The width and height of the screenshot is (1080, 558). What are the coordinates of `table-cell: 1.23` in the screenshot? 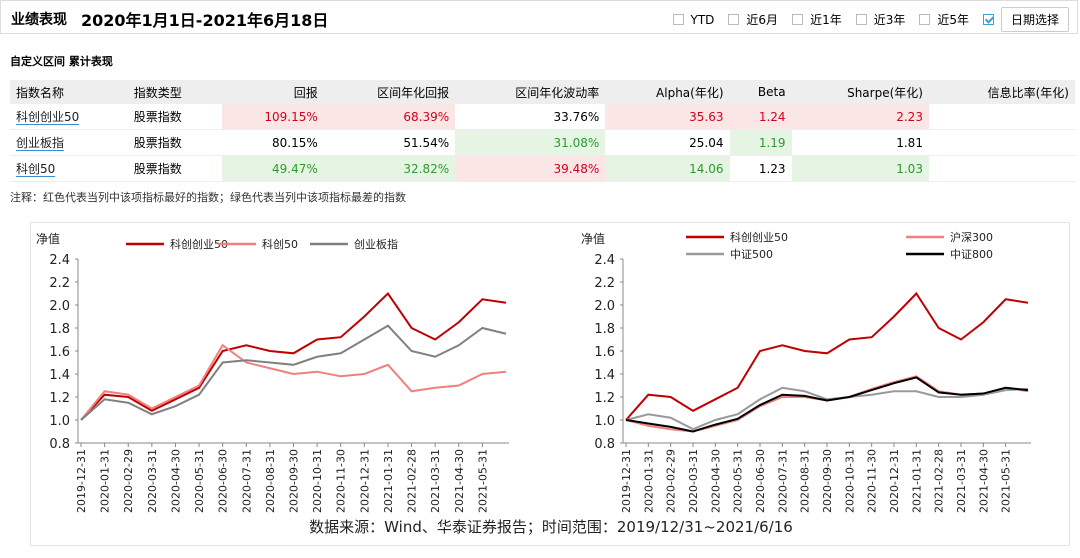 It's located at (760, 168).